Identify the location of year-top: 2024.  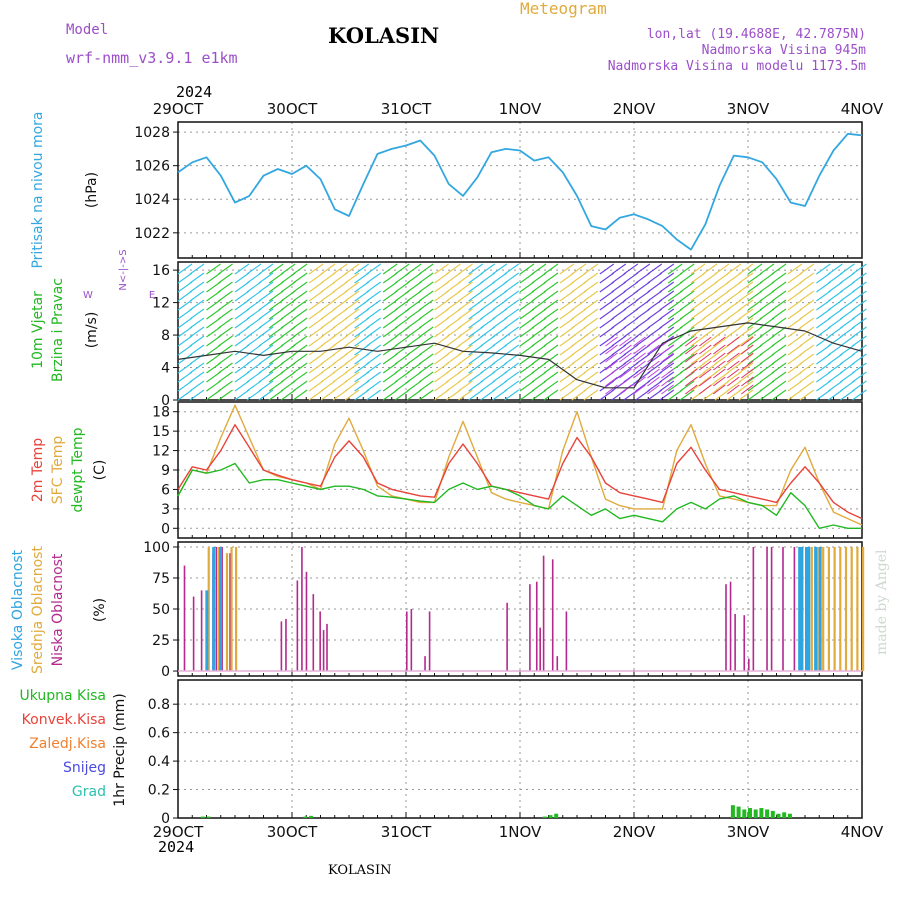
(194, 92).